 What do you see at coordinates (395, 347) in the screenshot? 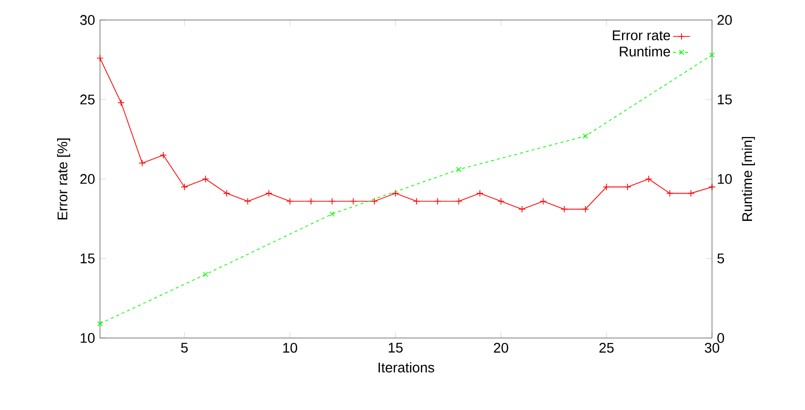
I see `x-tick-label: 15` at bounding box center [395, 347].